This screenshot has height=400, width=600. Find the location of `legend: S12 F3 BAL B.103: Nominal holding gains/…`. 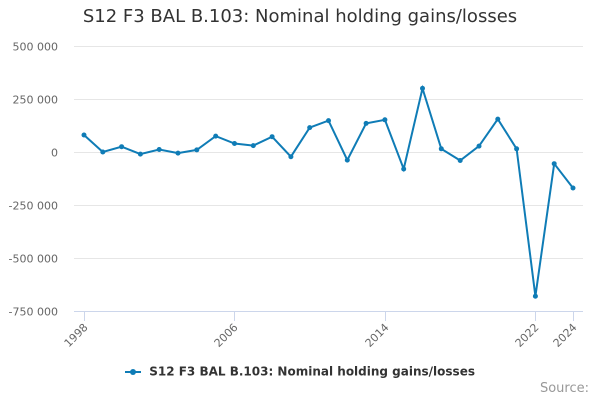

legend: S12 F3 BAL B.103: Nominal holding gains/… is located at coordinates (300, 371).